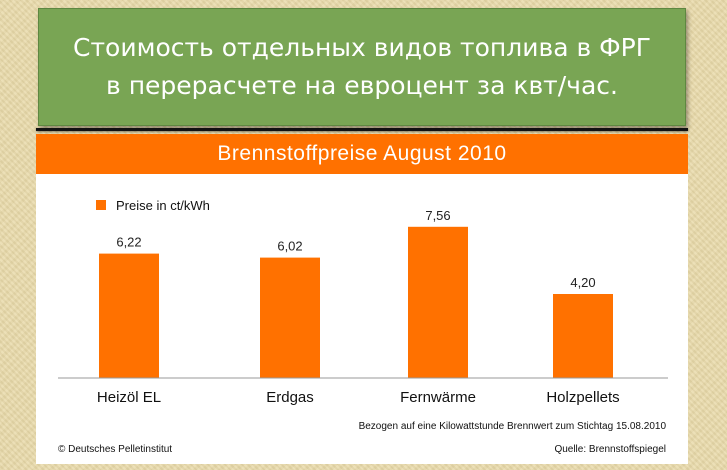  I want to click on source-text: Quelle: Brennstoffspiegel, so click(610, 449).